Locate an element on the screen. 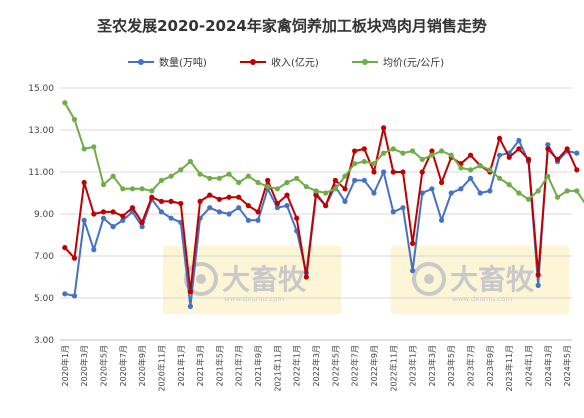 Image resolution: width=584 pixels, height=418 pixels. x-tick-label: 2022年5月 is located at coordinates (335, 365).